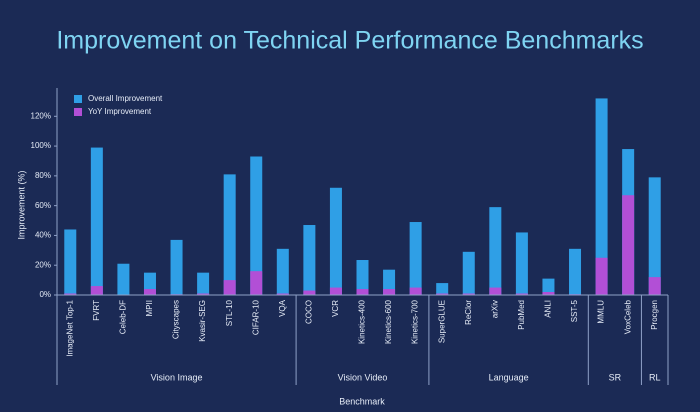 This screenshot has height=412, width=700. Describe the element at coordinates (468, 312) in the screenshot. I see `x-tick-label: ReClor` at that location.